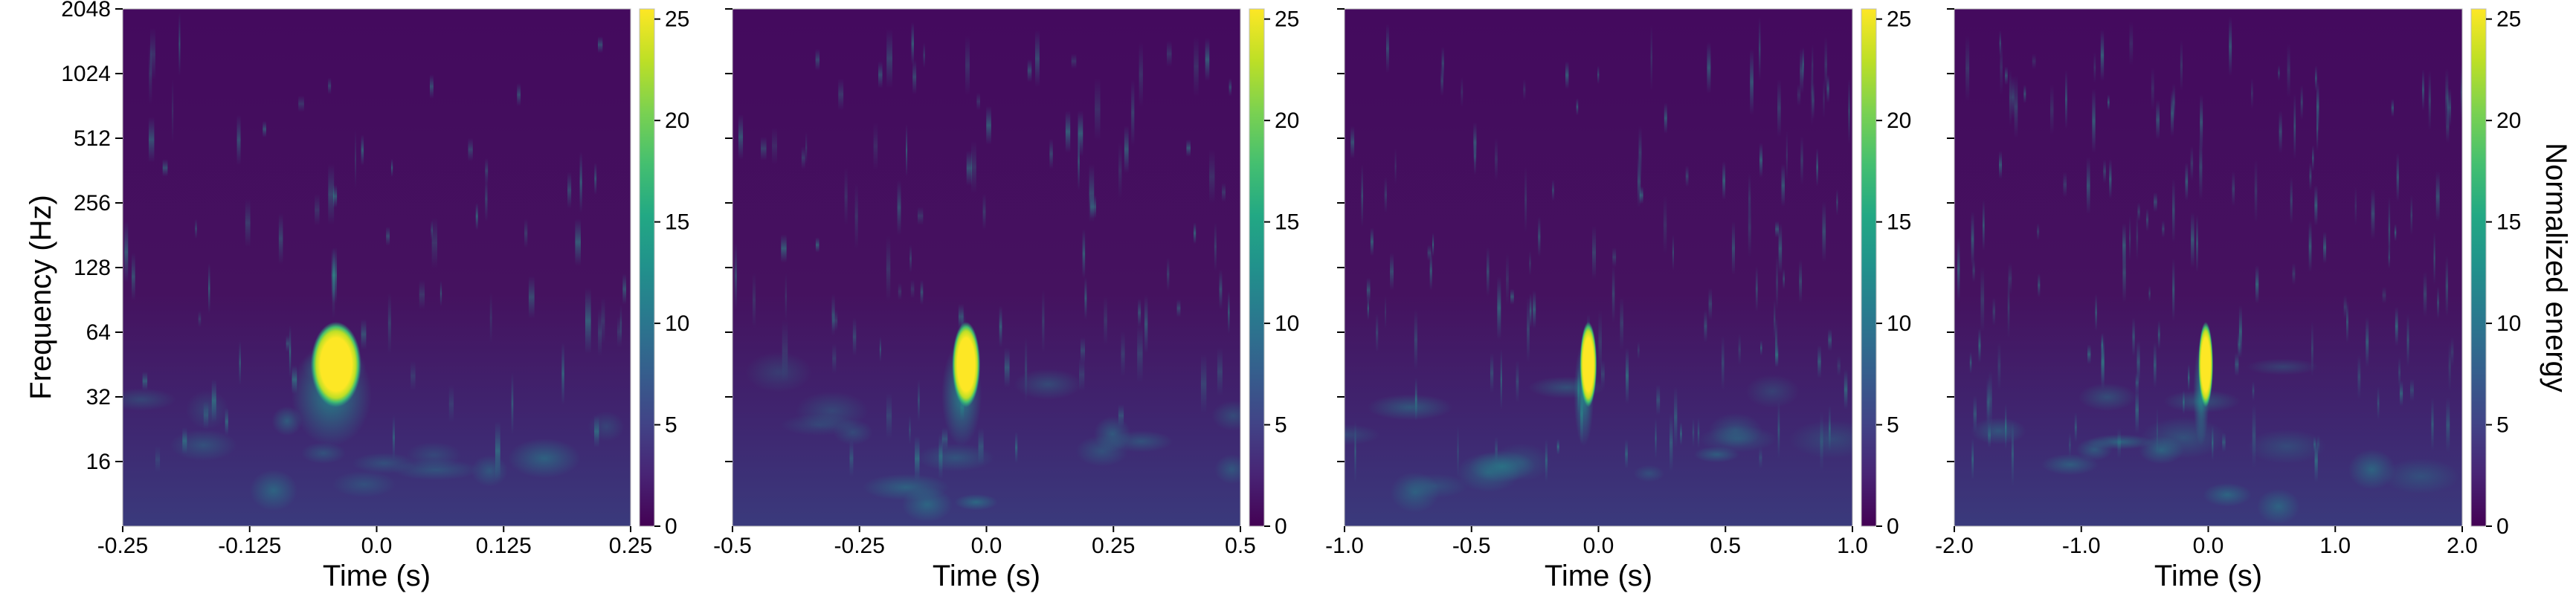  I want to click on colorbar-tick-label: 20, so click(1899, 121).